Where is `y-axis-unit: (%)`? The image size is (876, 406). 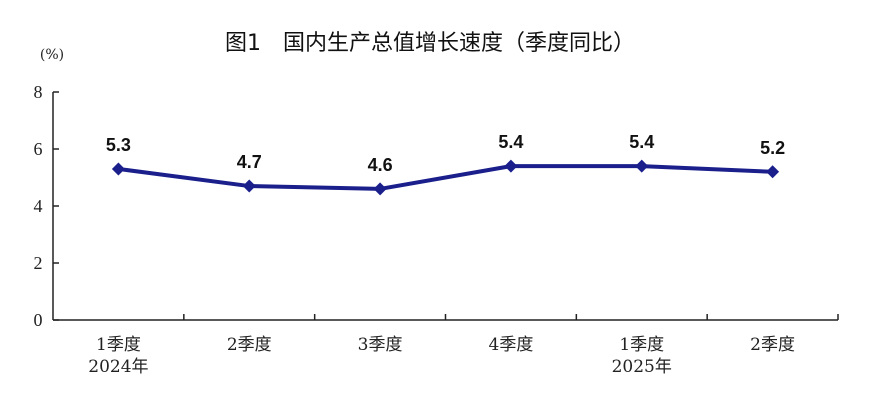
y-axis-unit: (%) is located at coordinates (52, 55).